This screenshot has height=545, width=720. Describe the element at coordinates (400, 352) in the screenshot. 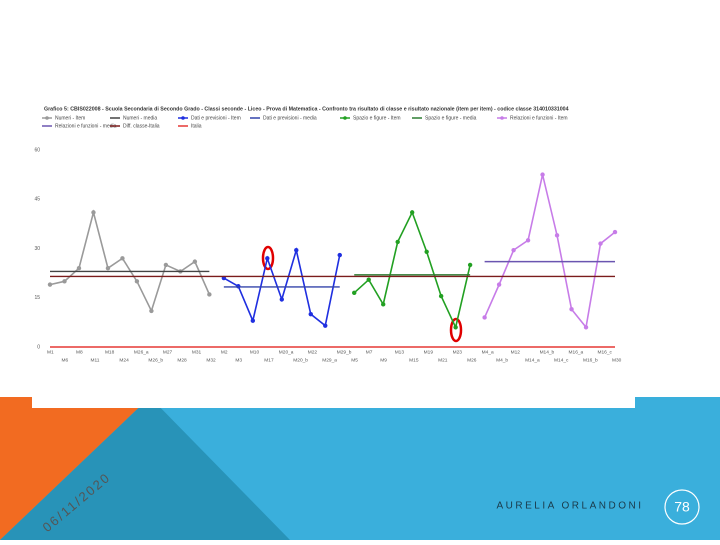

I see `x-tick-label: M13` at that location.